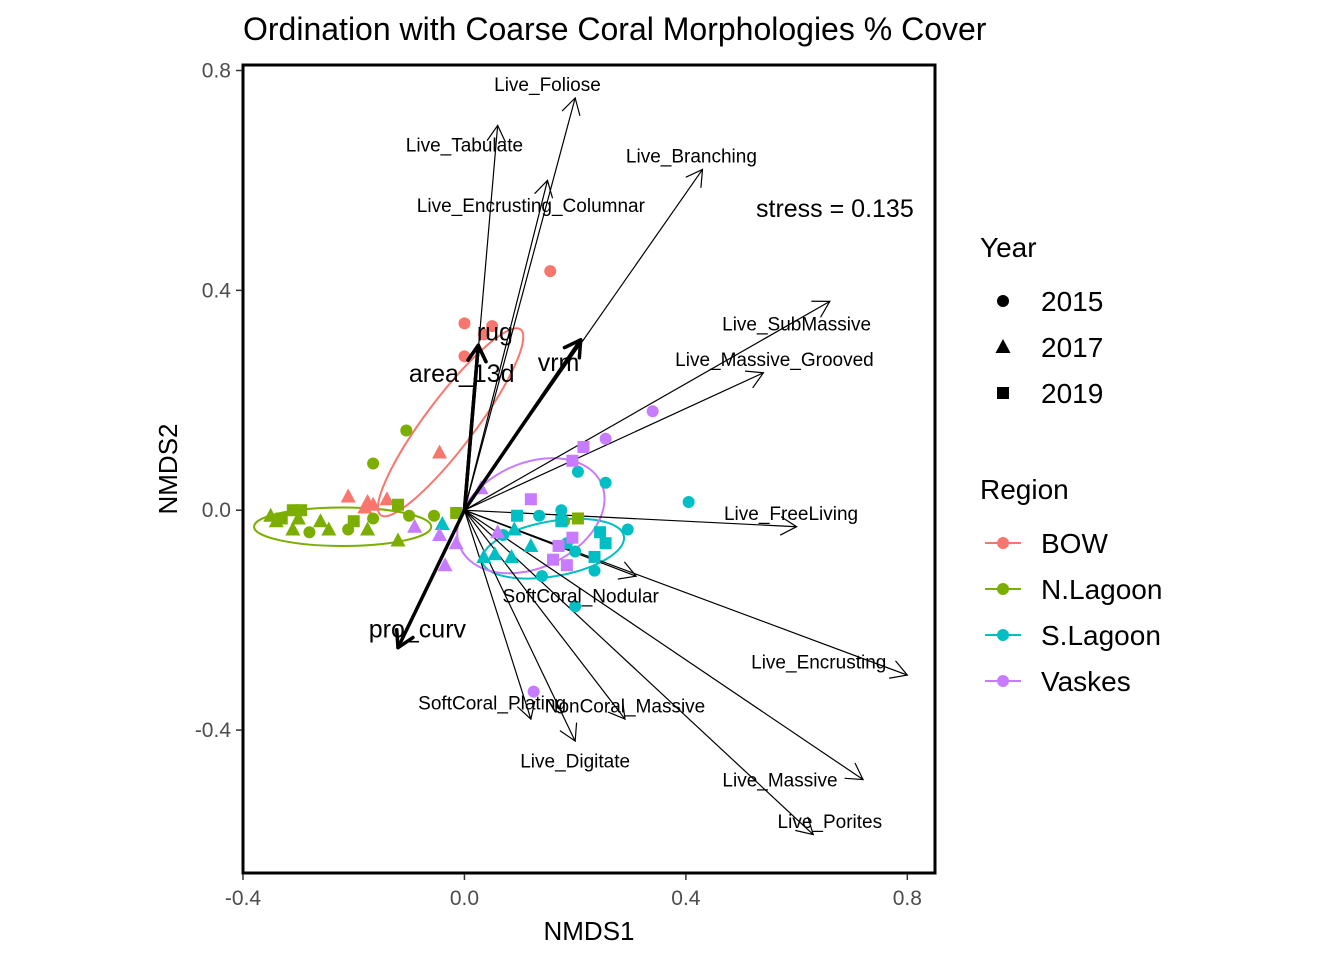  I want to click on legend-key-dot-vaskes, so click(1003, 681).